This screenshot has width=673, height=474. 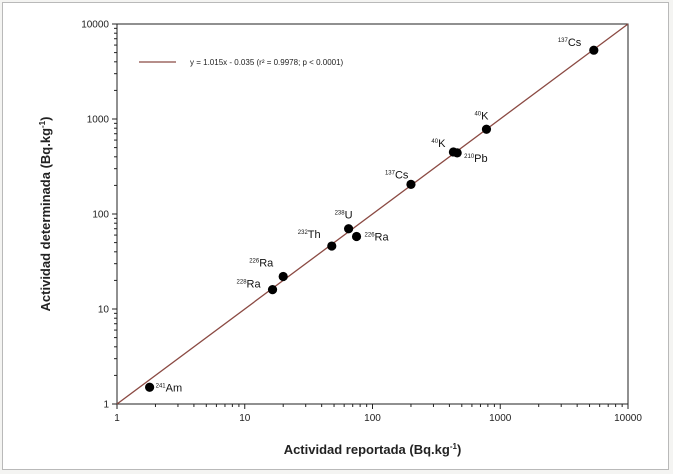 I want to click on y-tick-label: 10, so click(x=104, y=310).